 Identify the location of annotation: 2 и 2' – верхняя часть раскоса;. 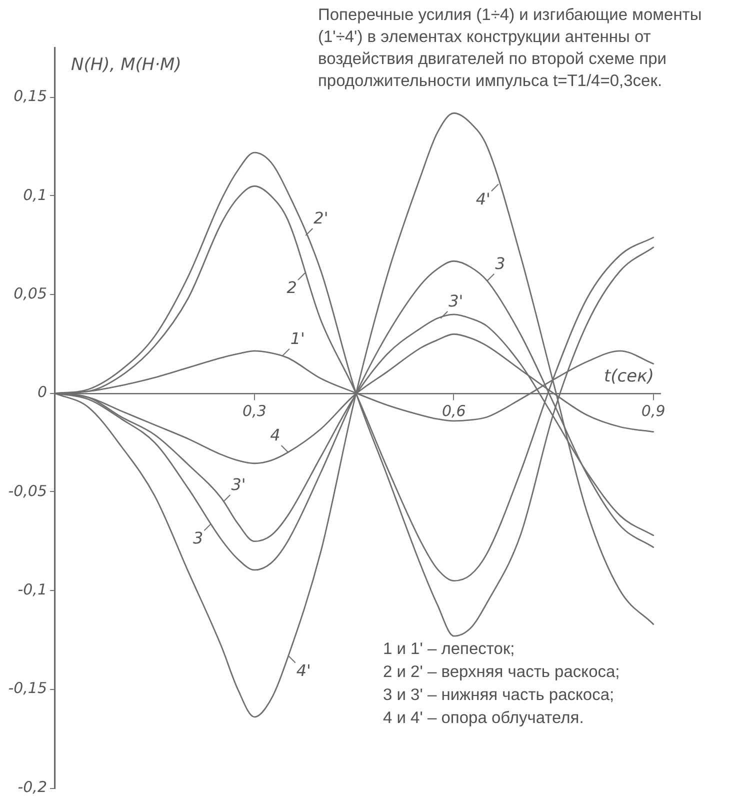
(501, 672).